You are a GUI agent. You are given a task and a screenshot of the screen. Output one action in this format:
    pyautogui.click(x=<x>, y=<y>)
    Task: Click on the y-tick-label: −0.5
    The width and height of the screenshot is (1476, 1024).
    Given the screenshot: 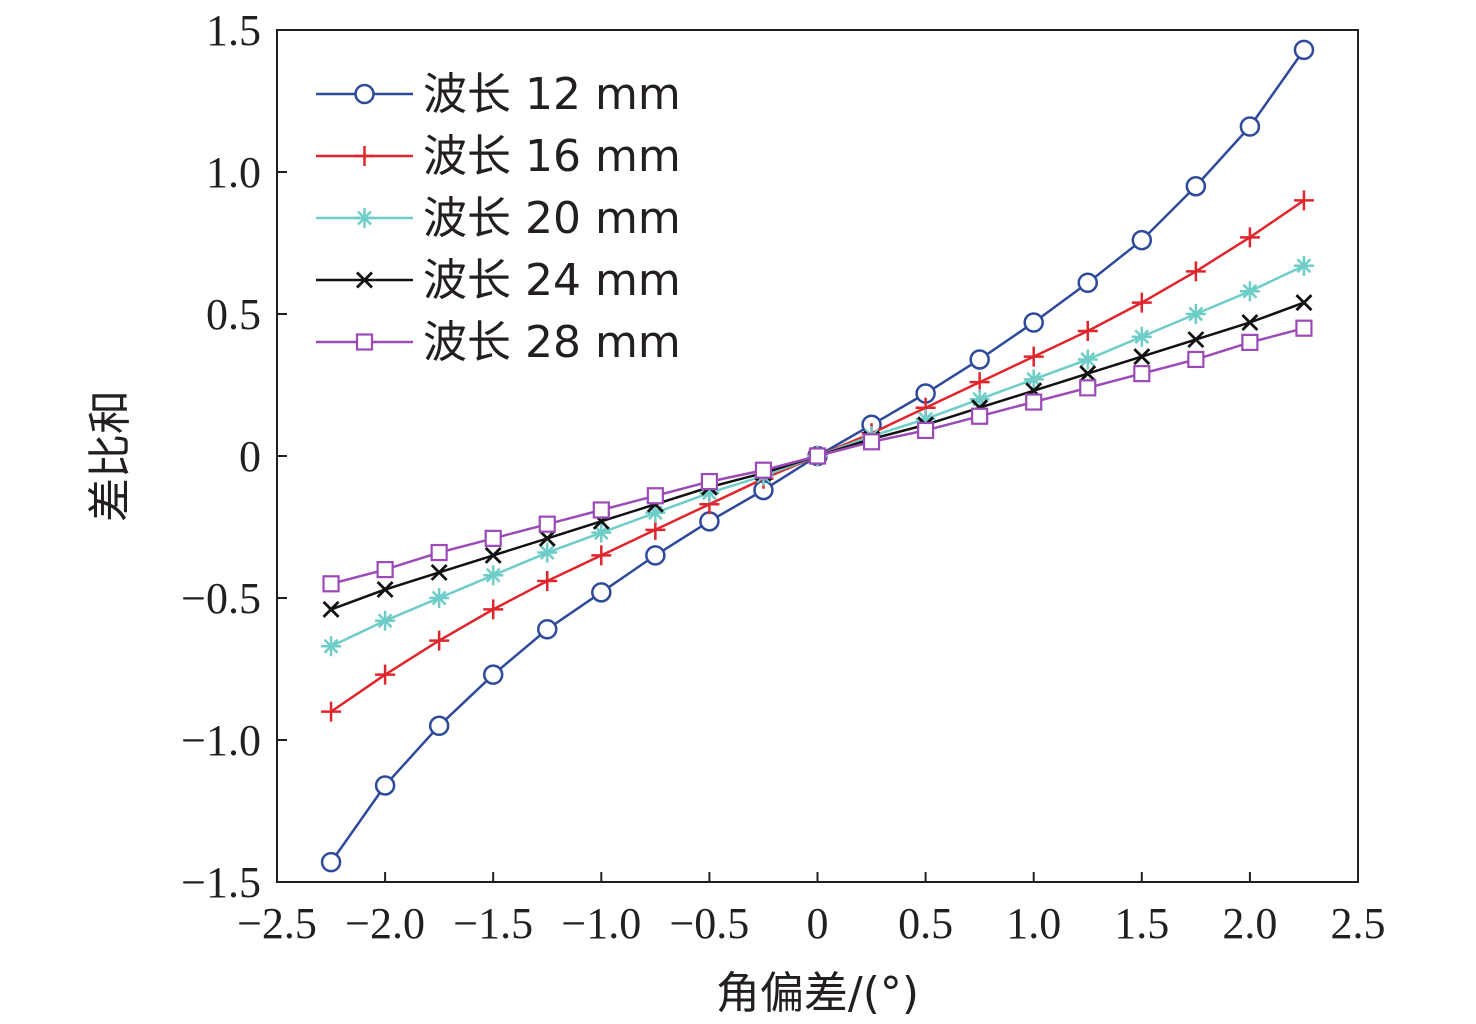 What is the action you would take?
    pyautogui.click(x=221, y=598)
    